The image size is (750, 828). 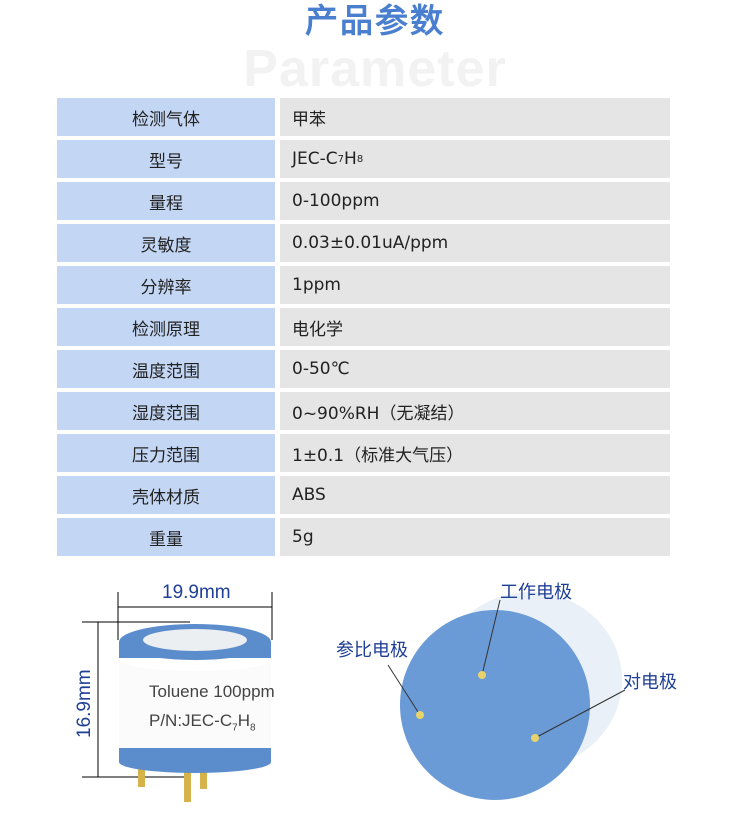 I want to click on watermark: Parameter, so click(x=375, y=69).